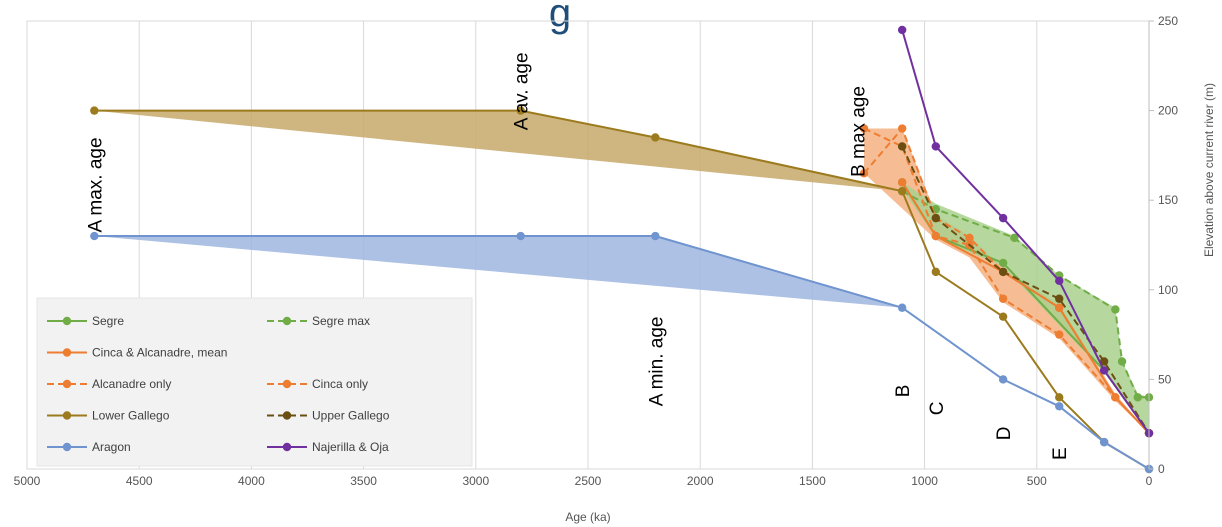  I want to click on legend-label: Cinca & Alcanadre, mean, so click(159, 353).